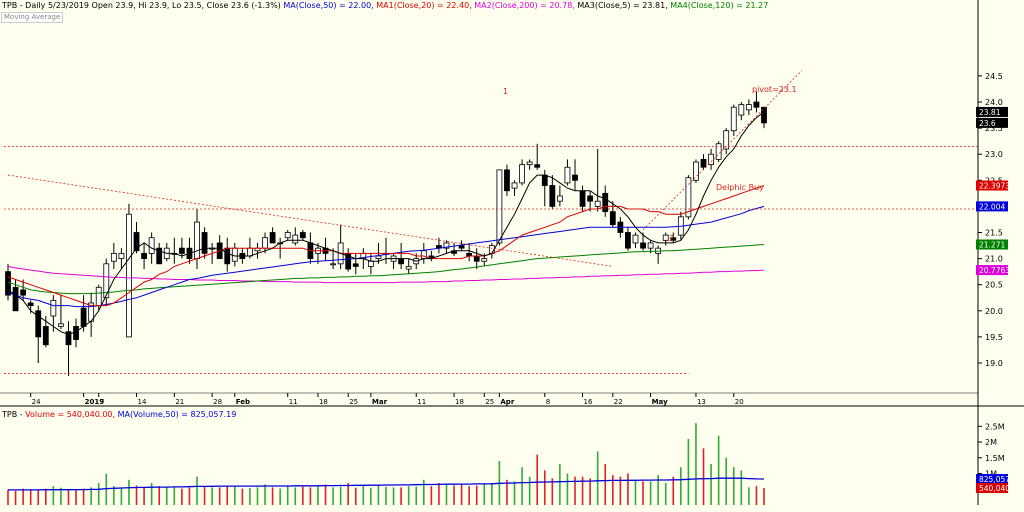  I want to click on date-tick-label: 11, so click(421, 402).